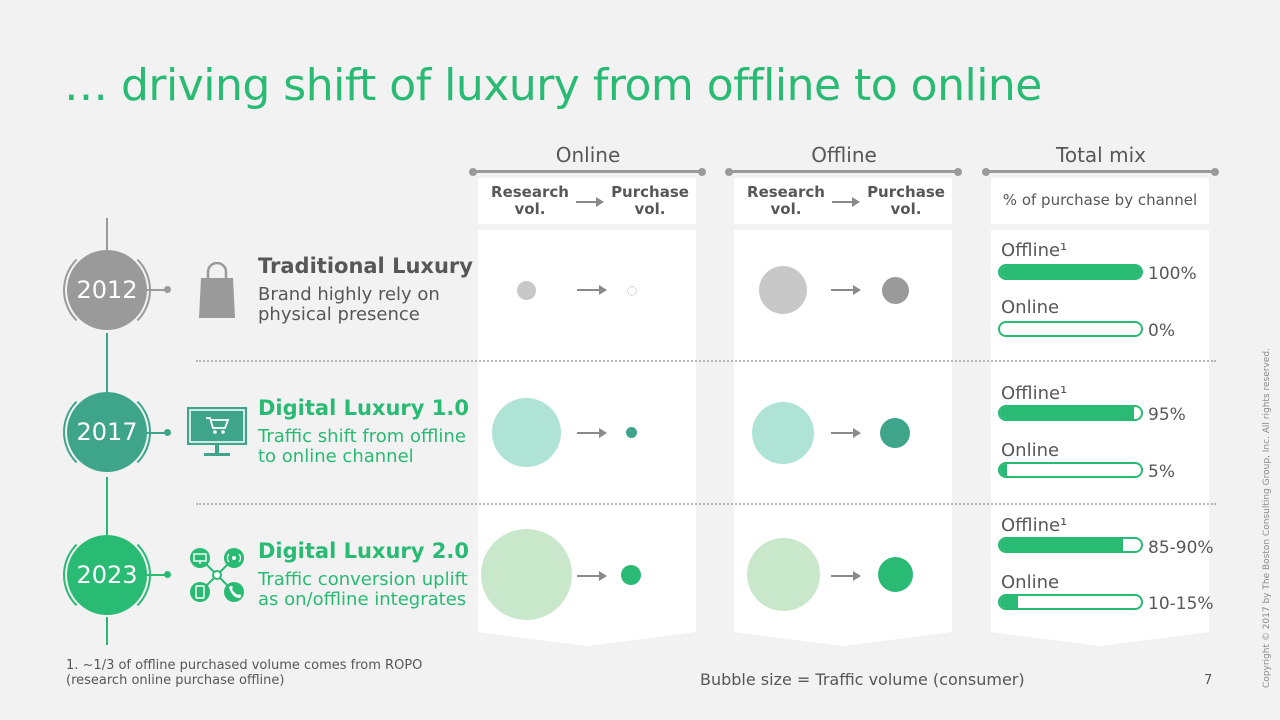 The width and height of the screenshot is (1280, 720). What do you see at coordinates (1181, 604) in the screenshot?
I see `mix-online-pct: 10-15%` at bounding box center [1181, 604].